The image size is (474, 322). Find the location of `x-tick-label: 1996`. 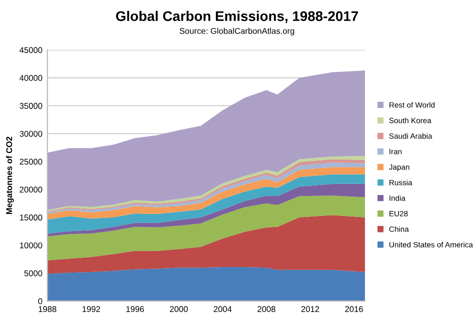

x-tick-label: 1996 is located at coordinates (135, 309).